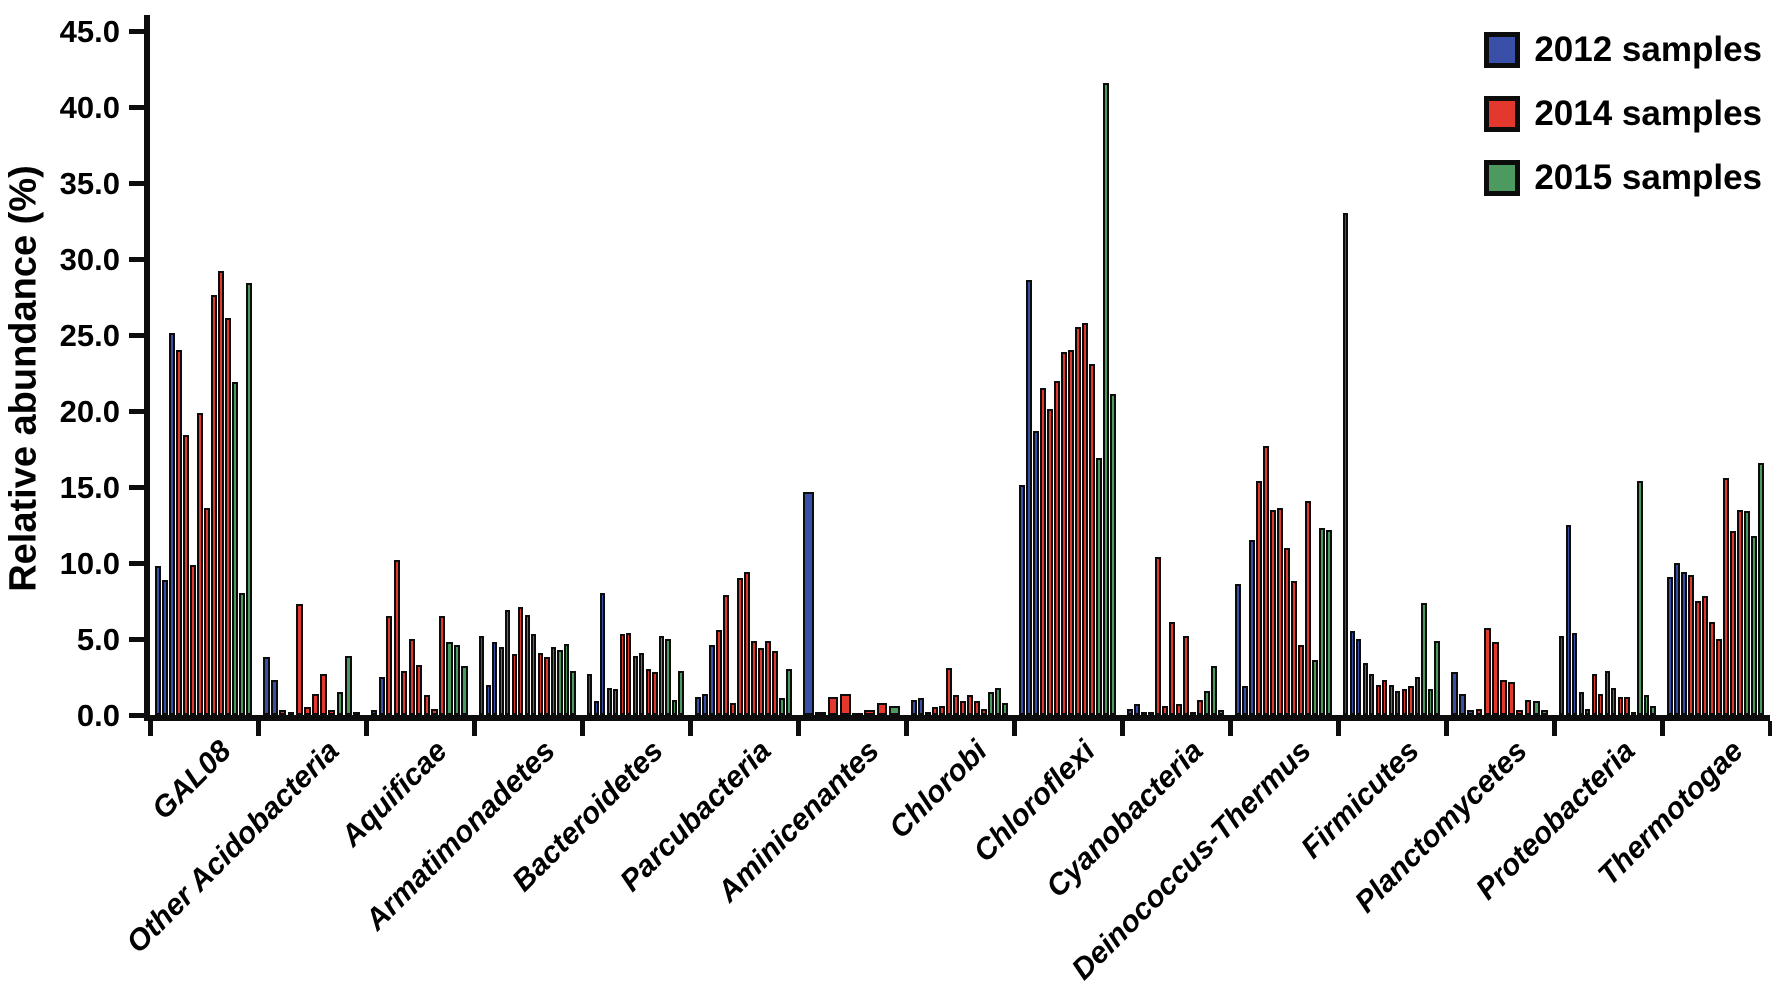 Image resolution: width=1772 pixels, height=990 pixels. Describe the element at coordinates (1648, 49) in the screenshot. I see `legend-label: 2012 samples` at that location.